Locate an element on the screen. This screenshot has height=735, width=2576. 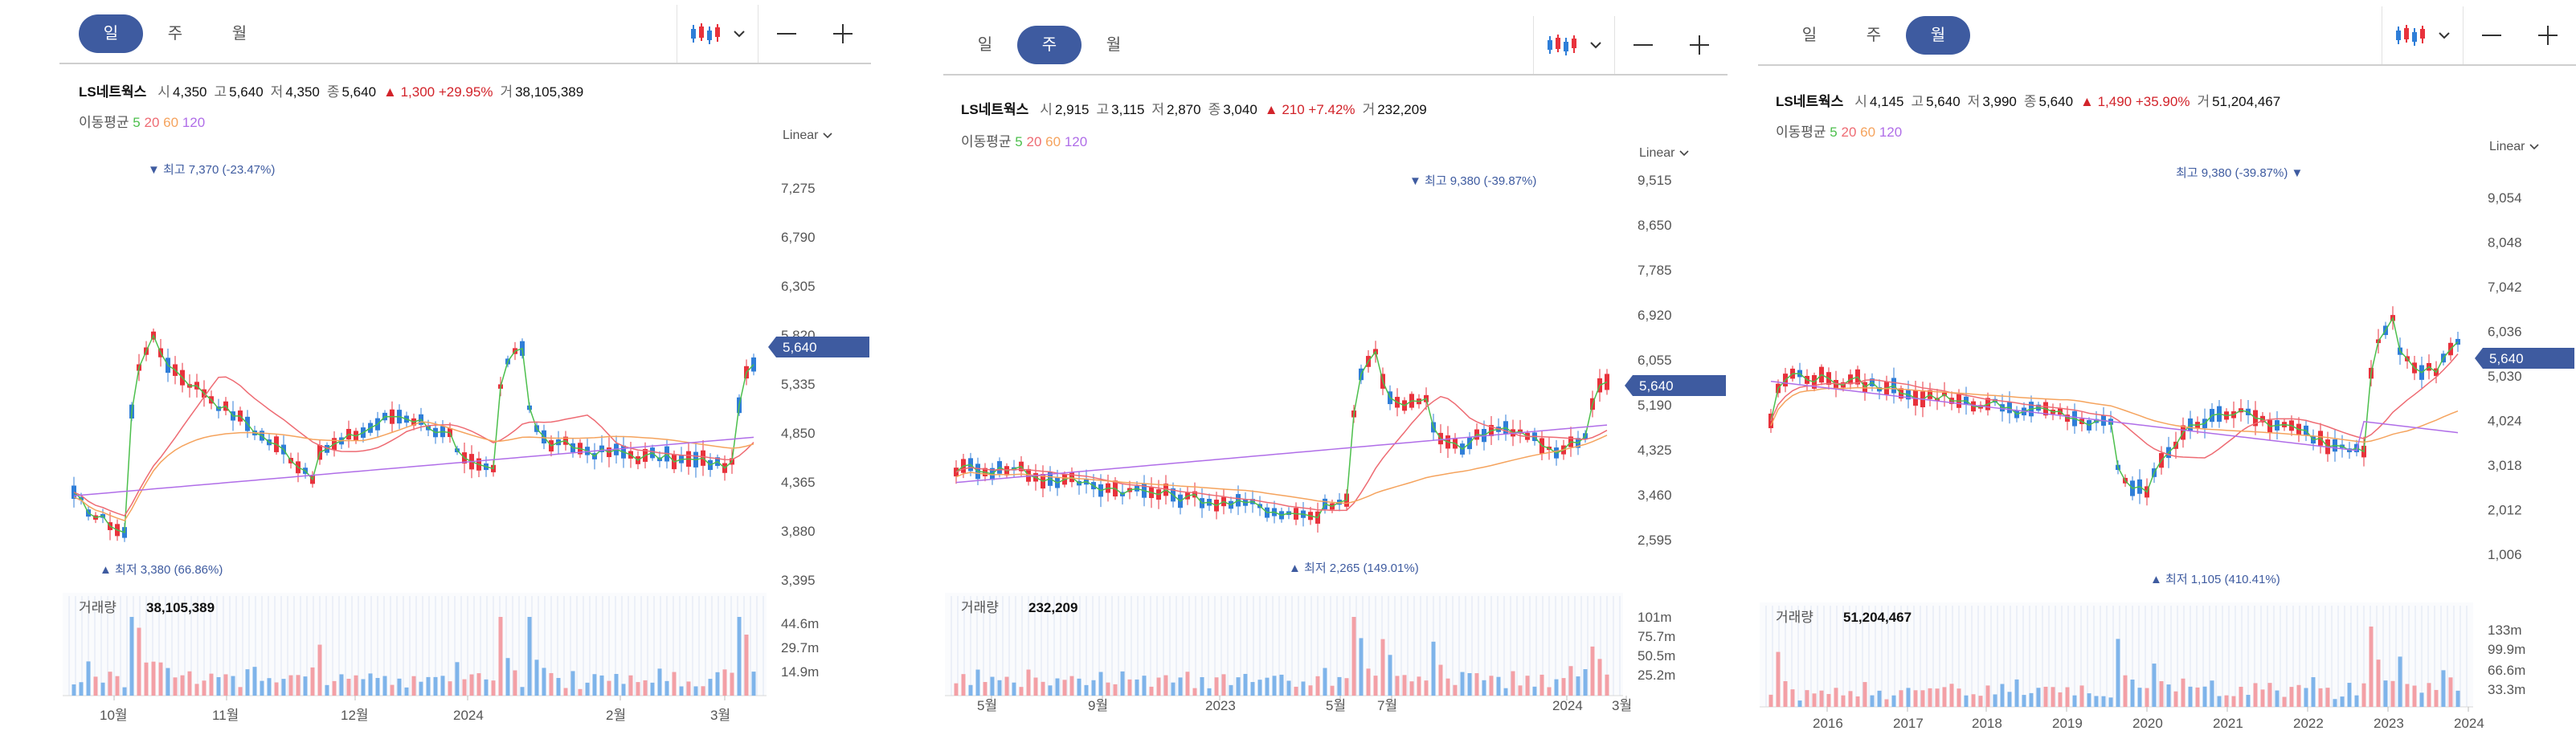
ohlc-value: 5,640 is located at coordinates (1943, 101).